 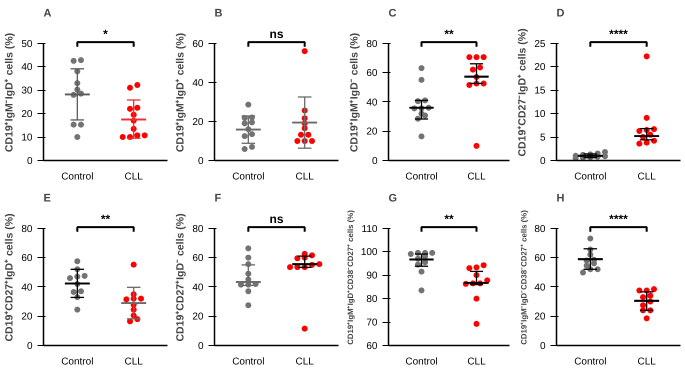 I want to click on y-tick-label: 100, so click(x=369, y=252).